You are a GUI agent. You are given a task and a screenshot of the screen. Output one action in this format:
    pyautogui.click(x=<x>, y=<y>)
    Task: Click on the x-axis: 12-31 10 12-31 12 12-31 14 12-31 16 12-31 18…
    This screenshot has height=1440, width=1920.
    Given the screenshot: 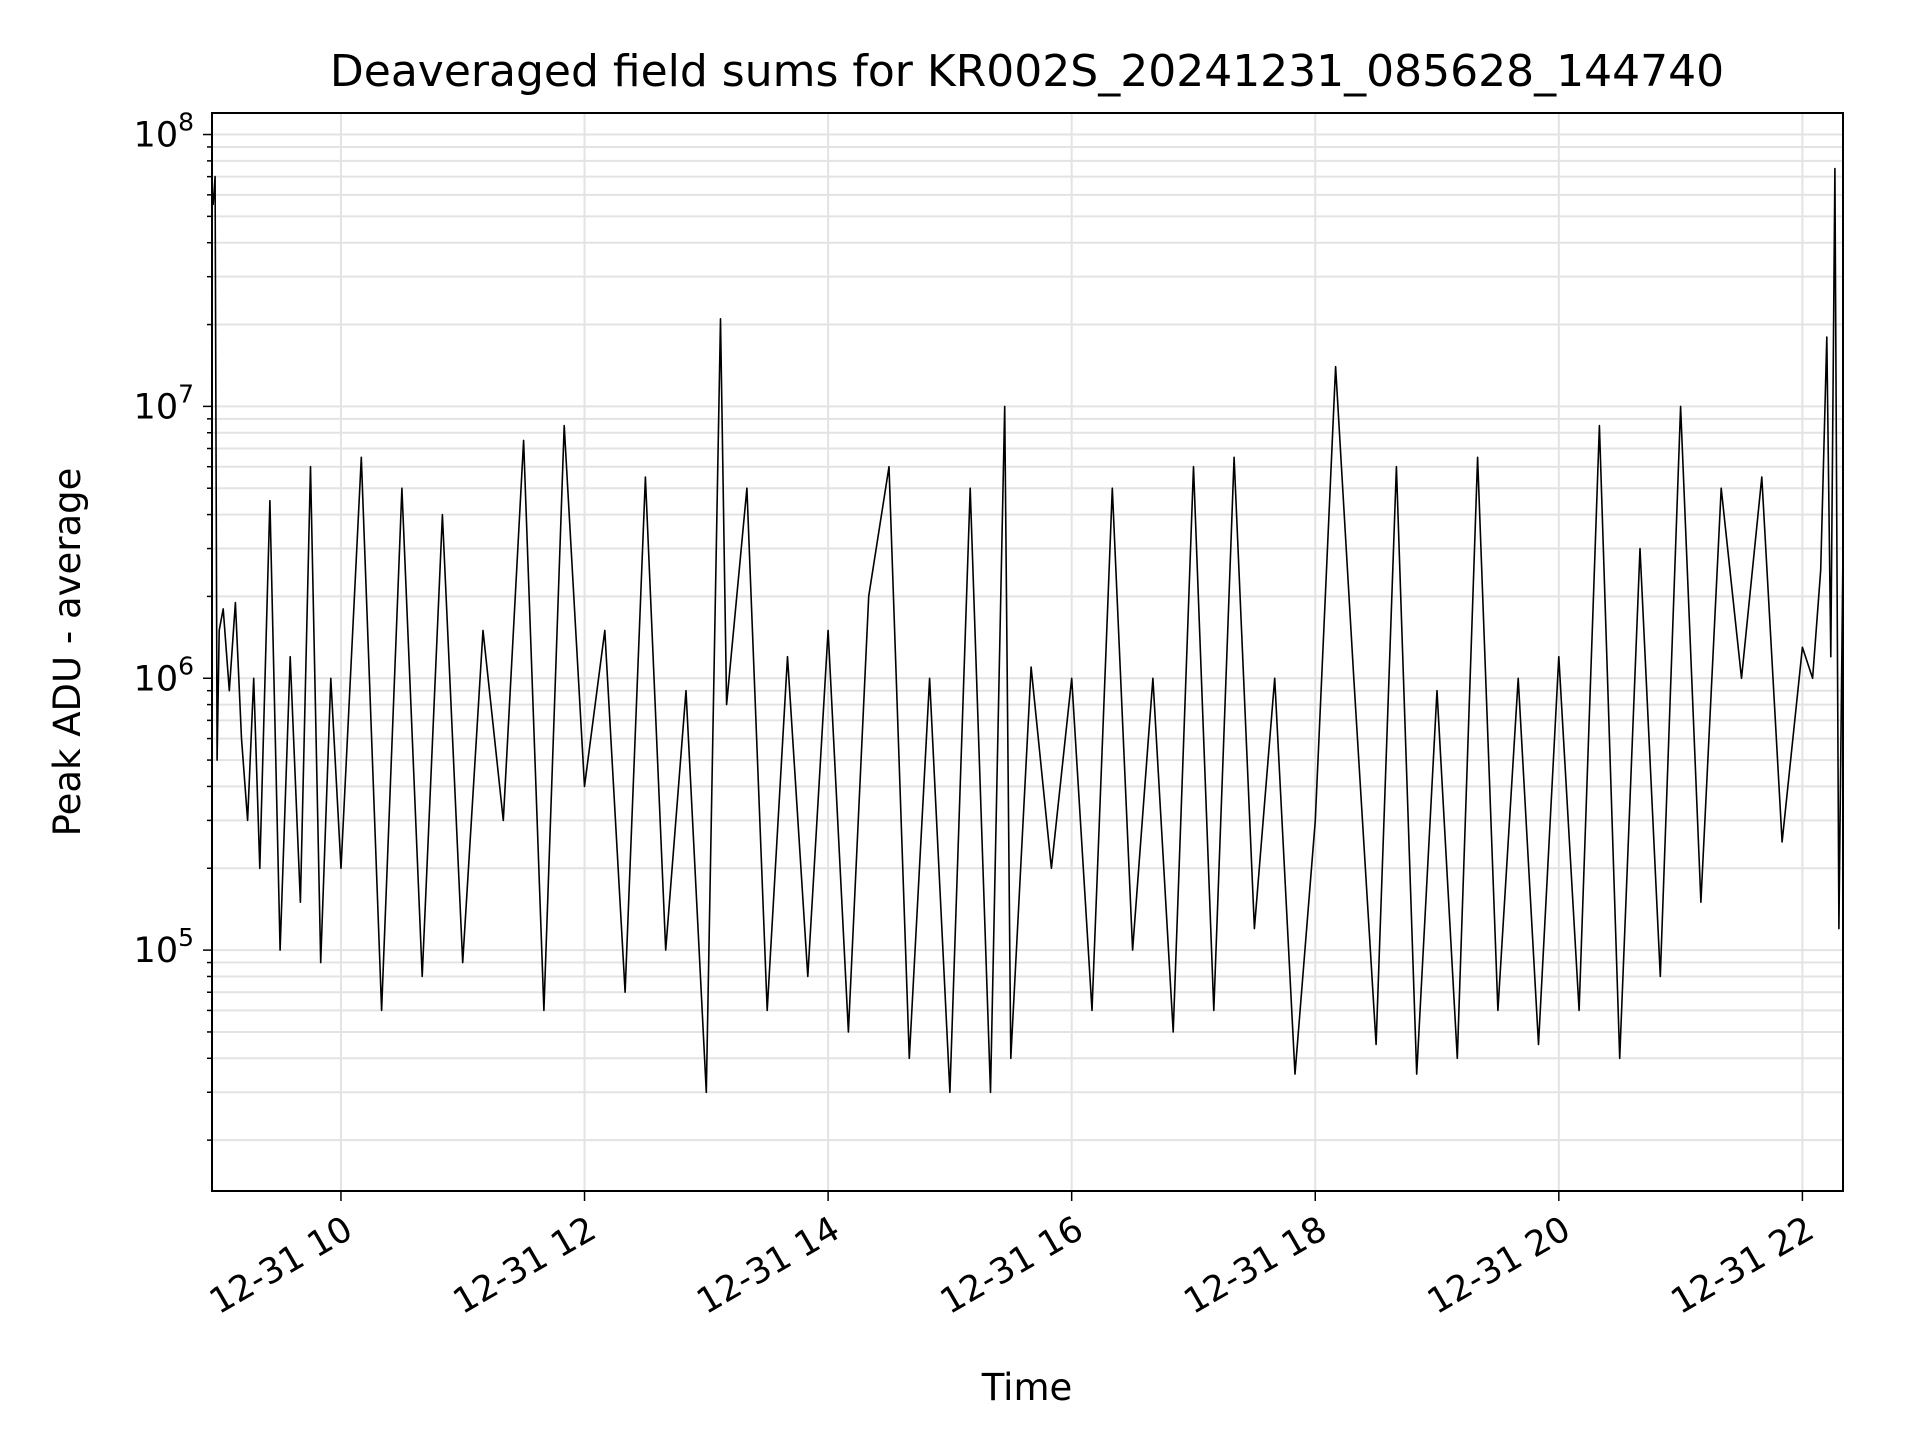 What is the action you would take?
    pyautogui.click(x=1012, y=1256)
    